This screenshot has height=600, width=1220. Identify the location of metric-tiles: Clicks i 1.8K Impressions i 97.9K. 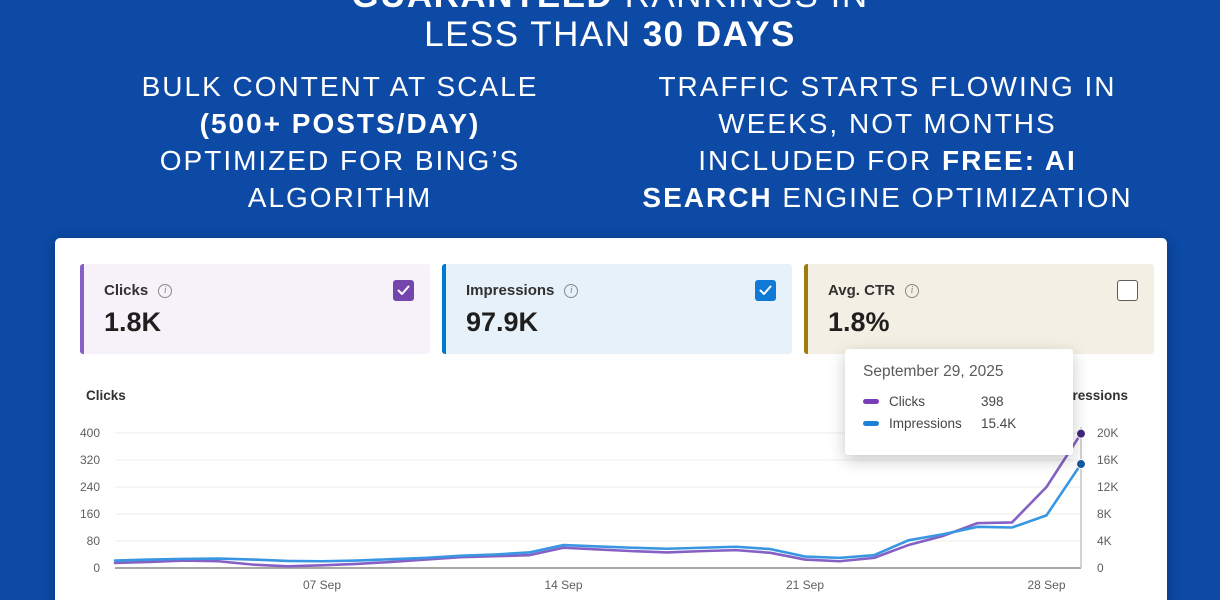
(617, 309).